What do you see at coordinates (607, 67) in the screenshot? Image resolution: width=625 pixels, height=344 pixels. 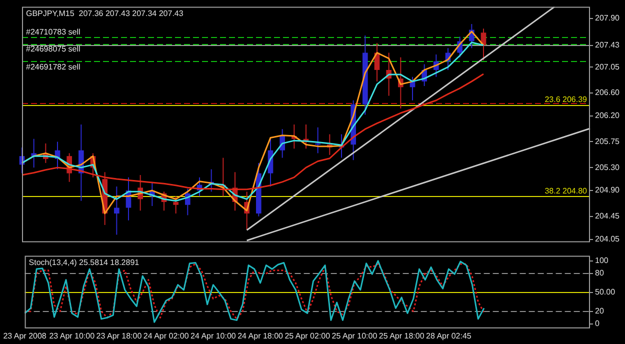 I see `y-tick-label: 207.05` at bounding box center [607, 67].